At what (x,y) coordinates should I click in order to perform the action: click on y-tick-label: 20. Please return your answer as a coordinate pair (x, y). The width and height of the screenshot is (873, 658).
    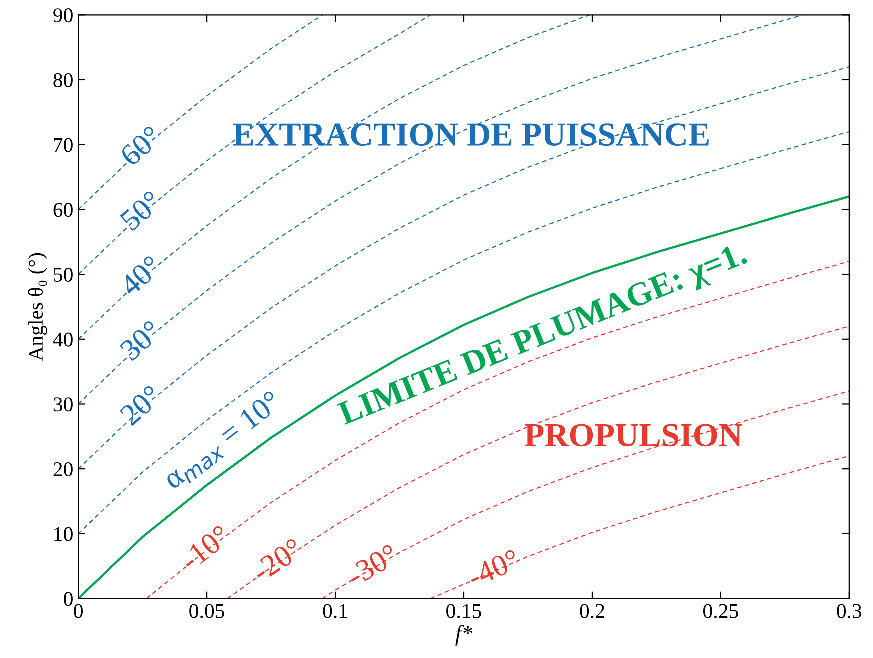
    Looking at the image, I should click on (63, 469).